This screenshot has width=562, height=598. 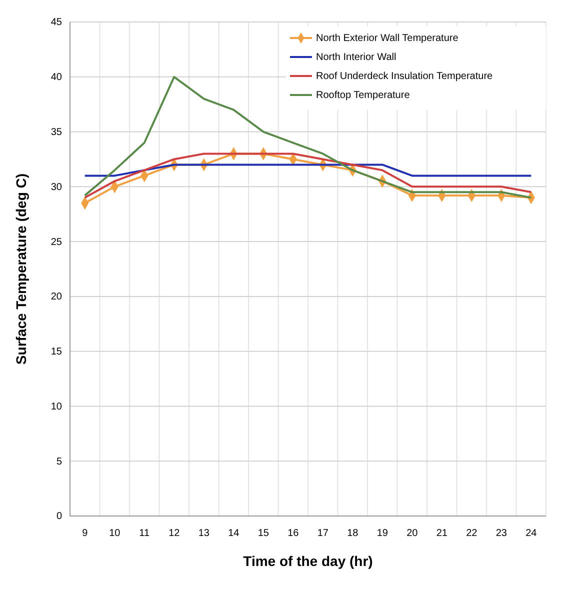 What do you see at coordinates (56, 132) in the screenshot?
I see `y-tick-label: 35` at bounding box center [56, 132].